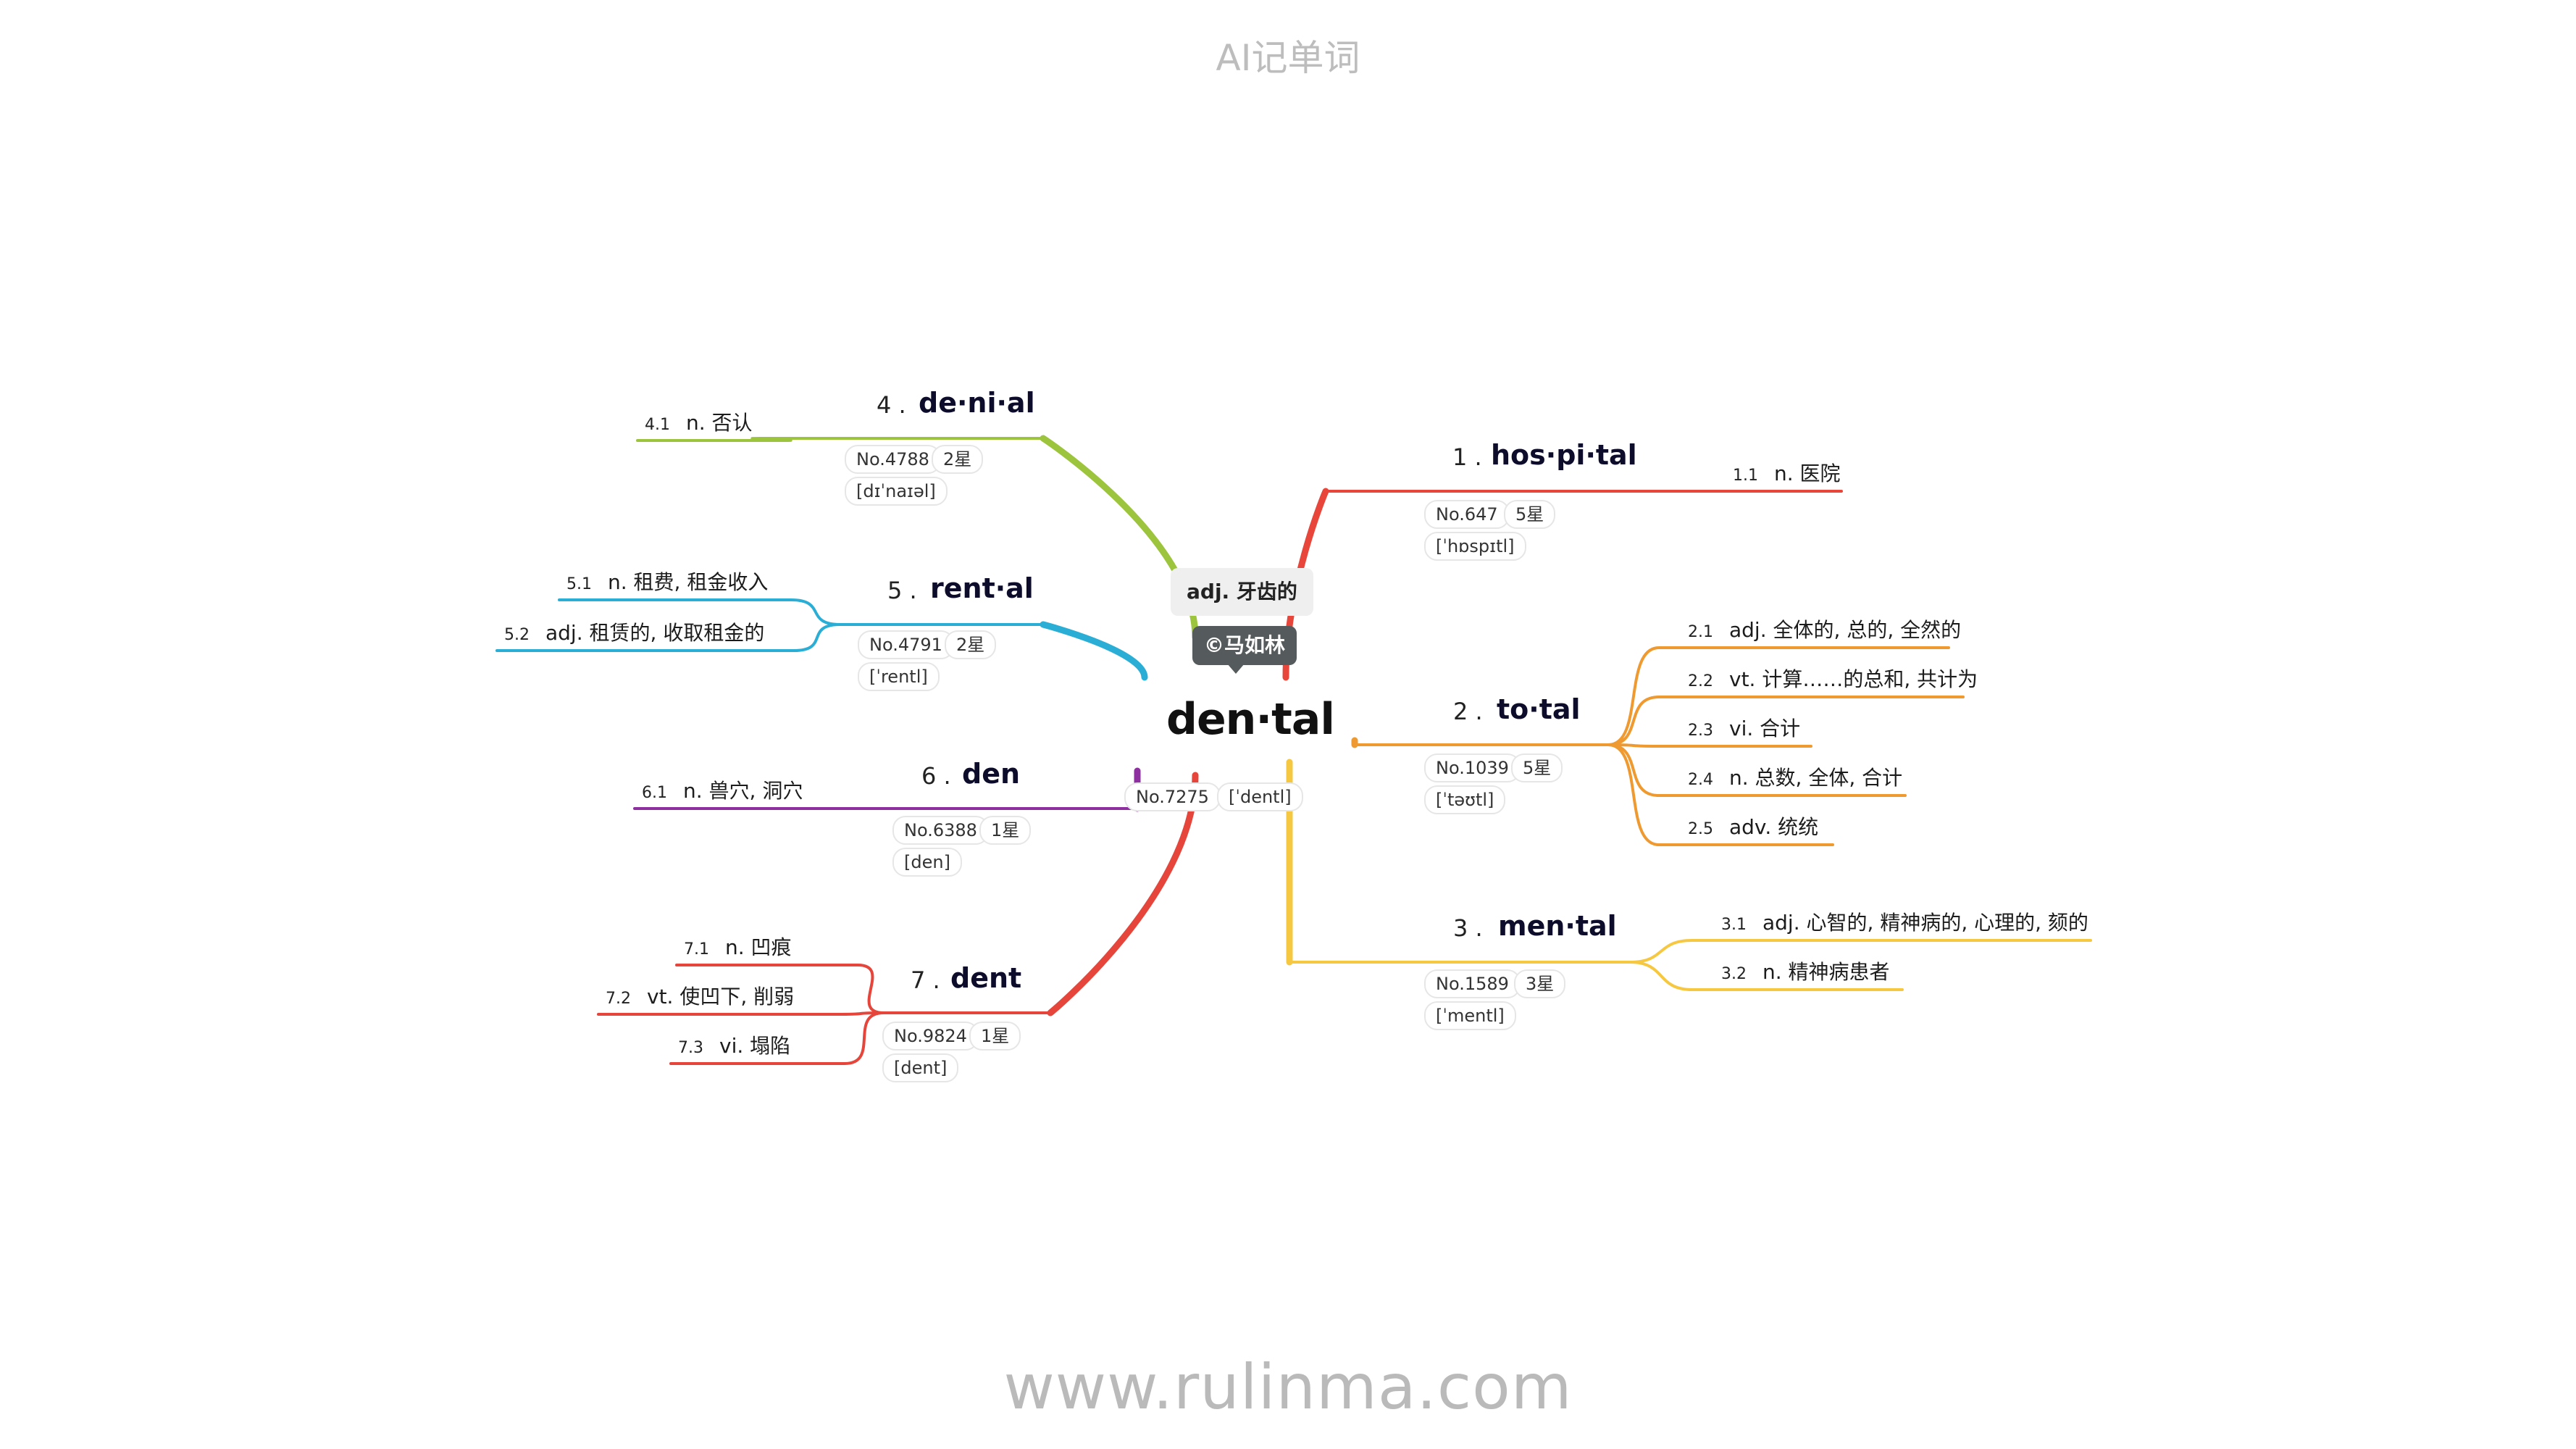  What do you see at coordinates (654, 793) in the screenshot?
I see `definition-index: 6.1` at bounding box center [654, 793].